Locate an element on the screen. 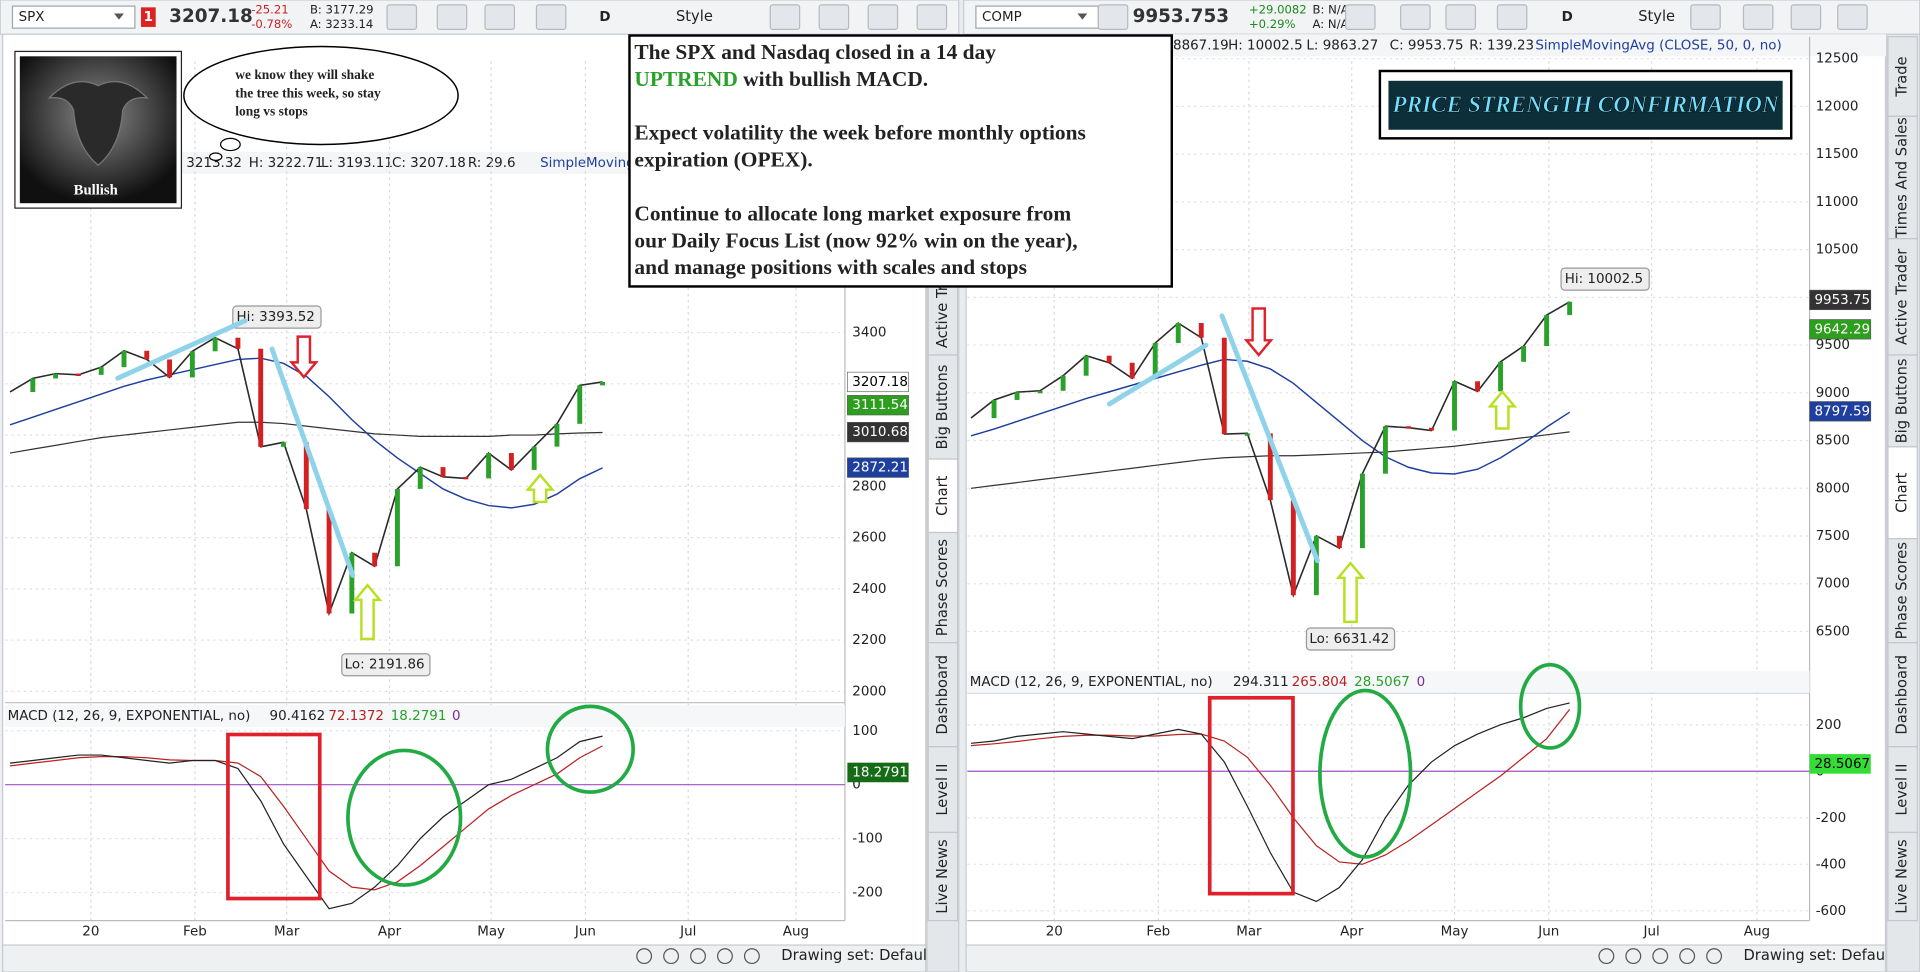 The image size is (1920, 972). net-change: +29.0082 is located at coordinates (1278, 9).